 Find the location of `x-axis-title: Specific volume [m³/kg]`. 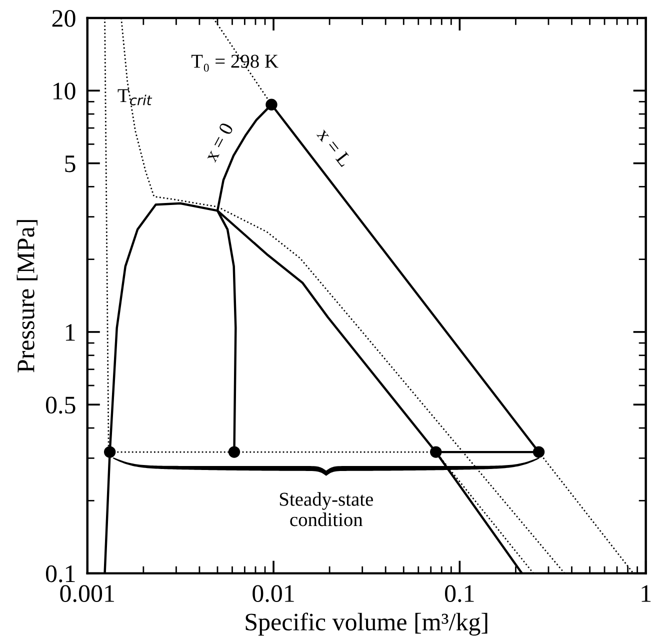

x-axis-title: Specific volume [m³/kg] is located at coordinates (367, 624).